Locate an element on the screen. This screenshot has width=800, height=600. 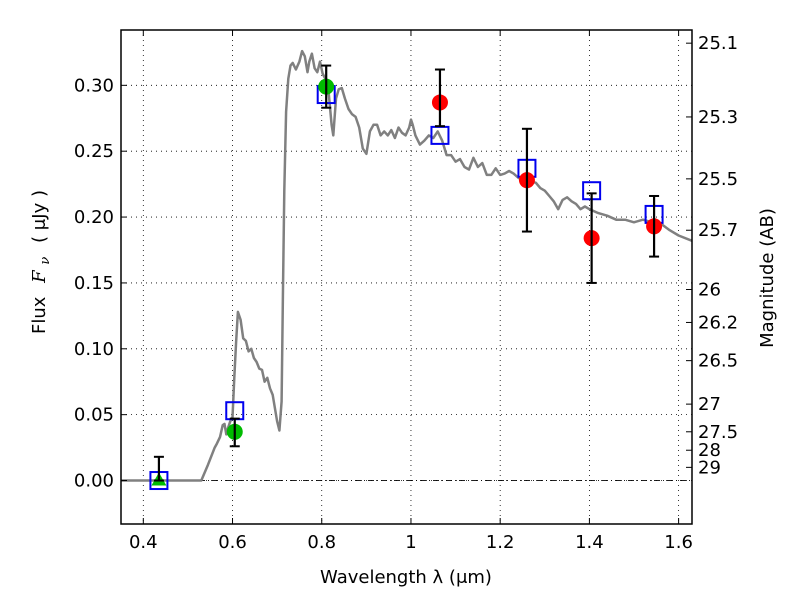
y-tick-label: 0.30 is located at coordinates (94, 85).